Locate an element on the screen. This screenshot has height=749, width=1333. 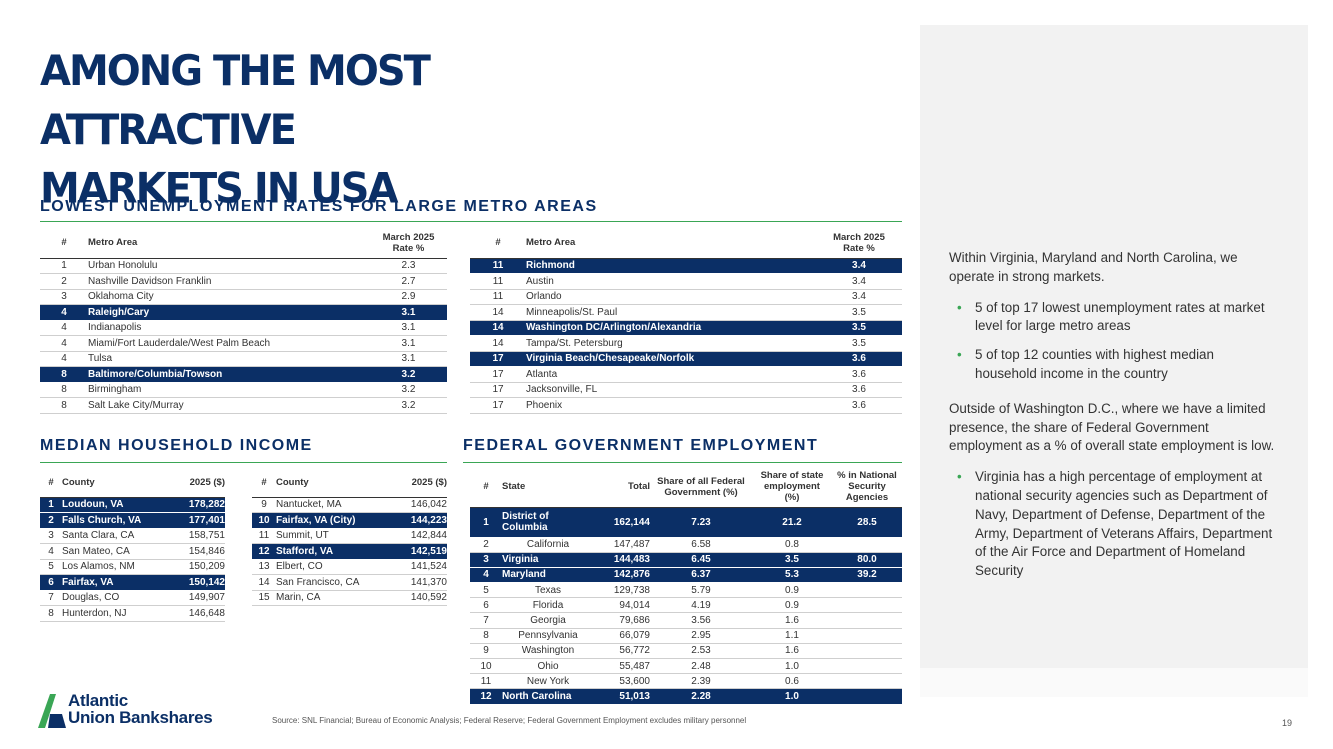
table-row: 8 Salt Lake City/Murray 3.2 is located at coordinates (243, 405).